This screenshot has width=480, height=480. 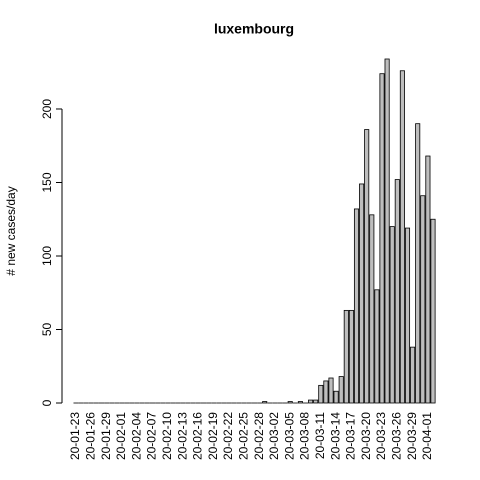 What do you see at coordinates (47, 256) in the screenshot?
I see `y-tick-label: 100` at bounding box center [47, 256].